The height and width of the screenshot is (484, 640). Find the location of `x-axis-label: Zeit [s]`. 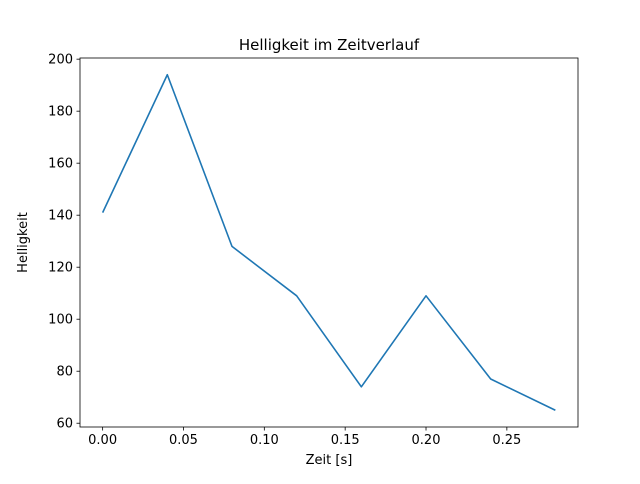

x-axis-label: Zeit [s] is located at coordinates (329, 460).